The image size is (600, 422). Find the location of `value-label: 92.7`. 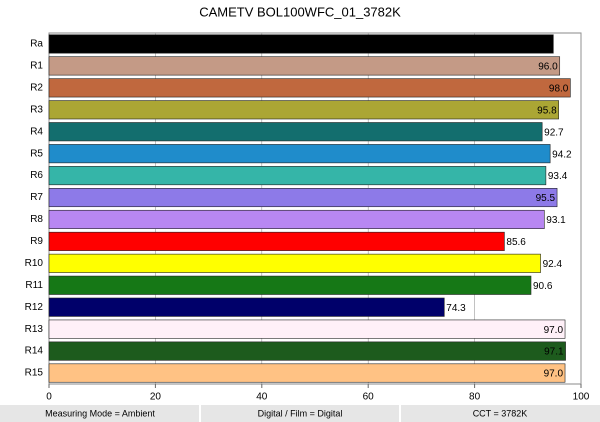

value-label: 92.7 is located at coordinates (554, 132).